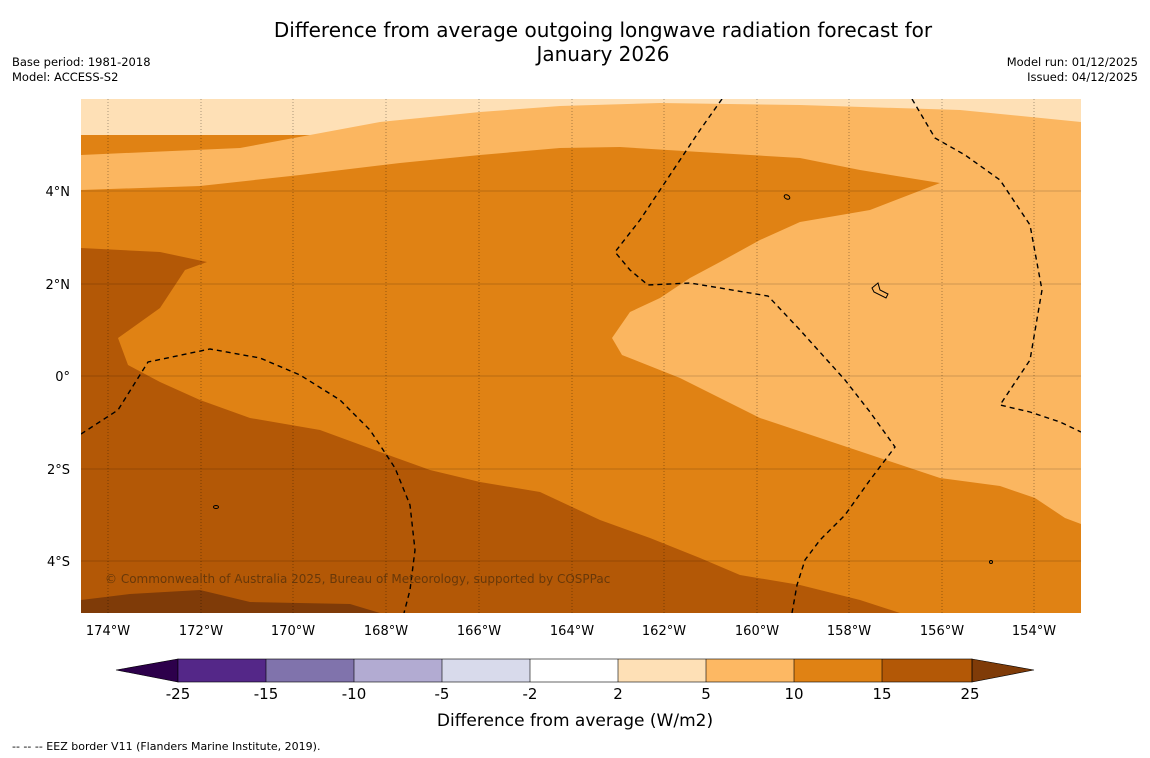 This screenshot has width=1150, height=758. Describe the element at coordinates (147, 670) in the screenshot. I see `colorbar-low-arrow` at that location.